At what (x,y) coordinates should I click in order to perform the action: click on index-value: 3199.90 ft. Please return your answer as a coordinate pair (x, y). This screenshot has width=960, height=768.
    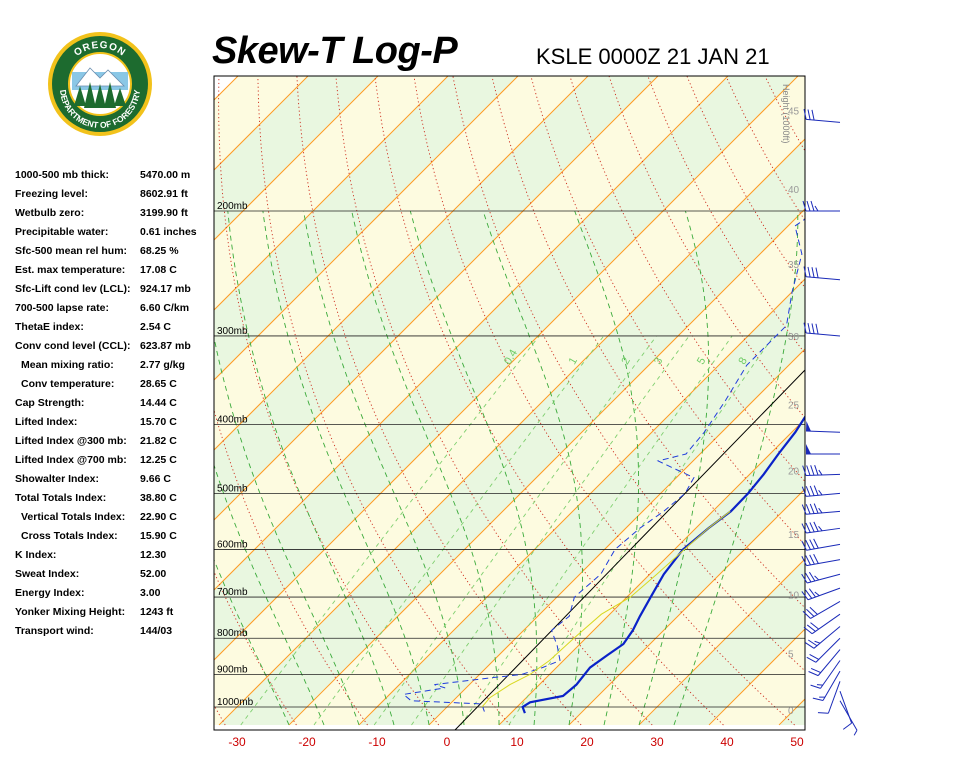
    Looking at the image, I should click on (164, 213).